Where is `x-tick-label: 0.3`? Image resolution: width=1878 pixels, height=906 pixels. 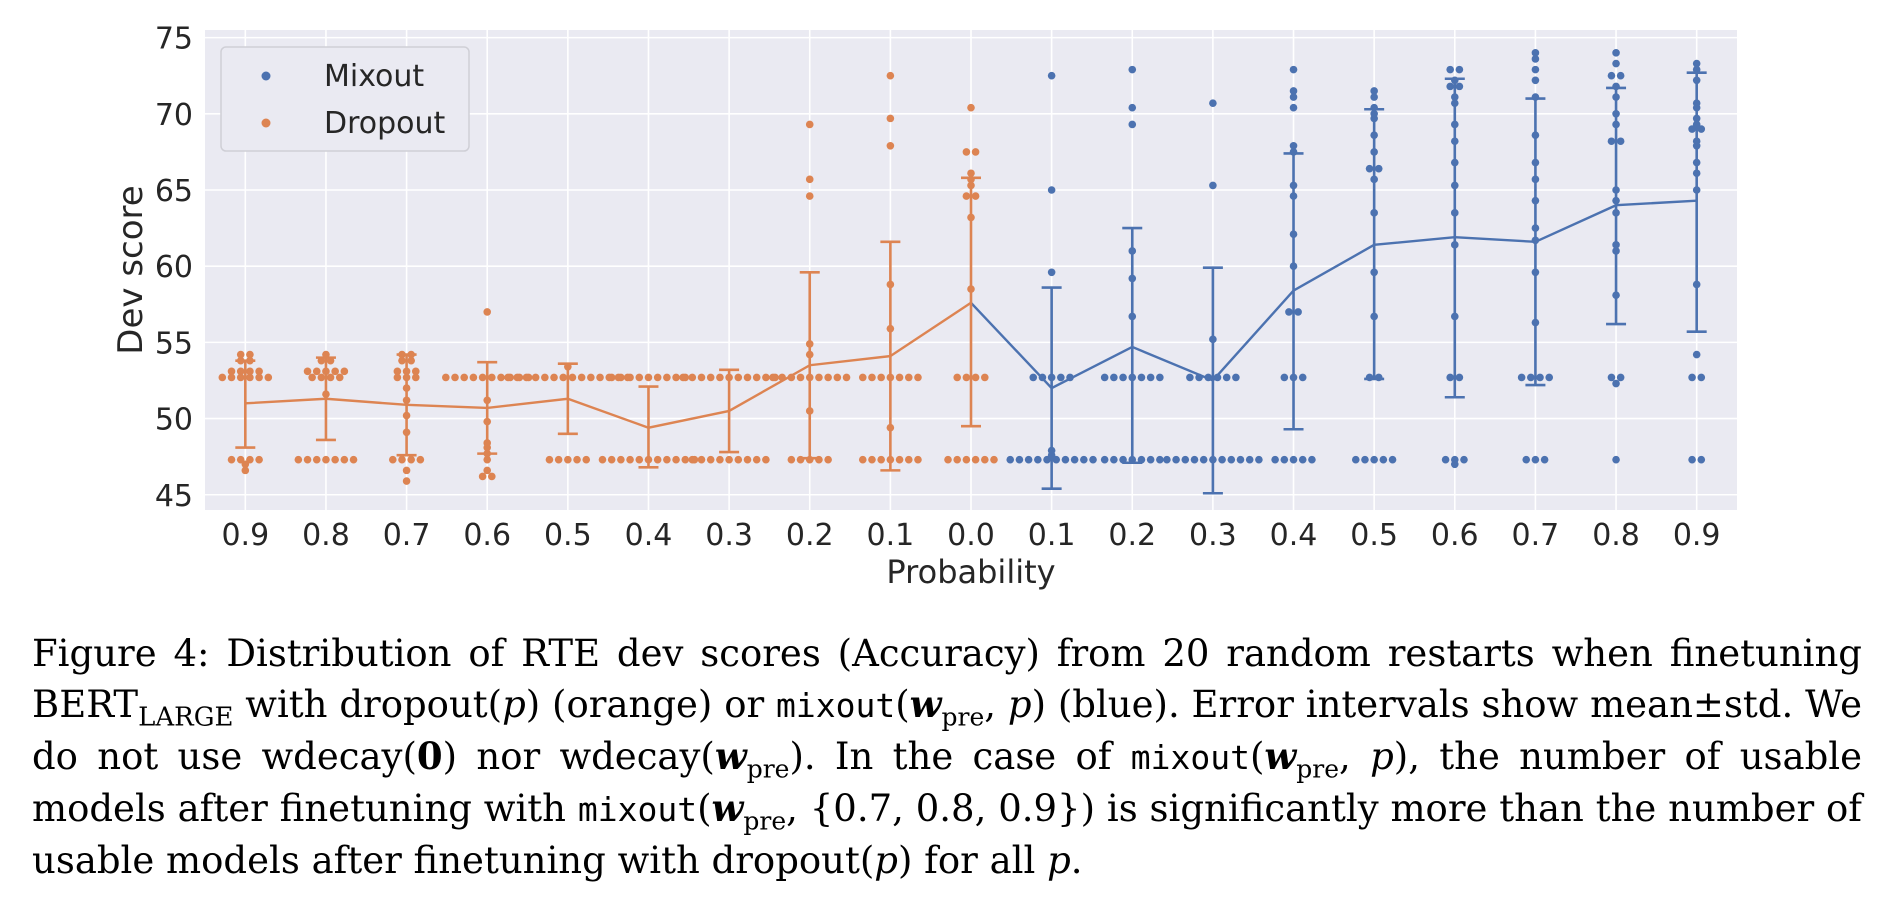
x-tick-label: 0.3 is located at coordinates (1213, 535).